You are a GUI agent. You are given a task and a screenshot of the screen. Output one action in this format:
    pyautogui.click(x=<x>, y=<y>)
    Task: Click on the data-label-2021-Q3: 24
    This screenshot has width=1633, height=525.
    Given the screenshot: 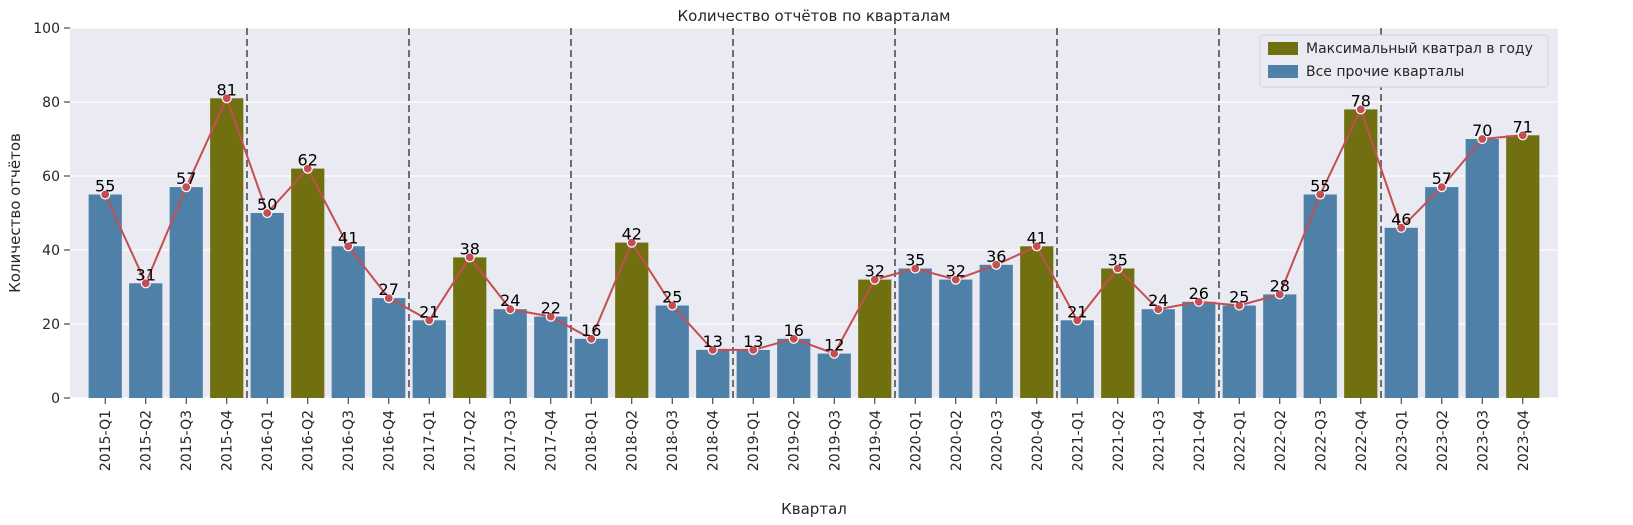 What is the action you would take?
    pyautogui.click(x=1158, y=300)
    